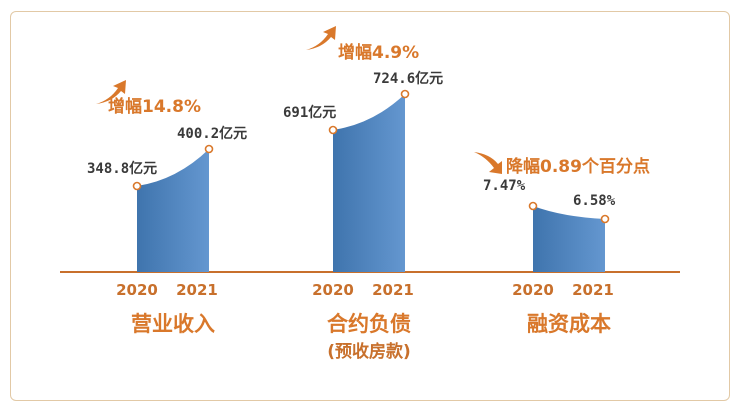 The height and width of the screenshot is (410, 740). What do you see at coordinates (488, 163) in the screenshot?
I see `arrow-down-icon` at bounding box center [488, 163].